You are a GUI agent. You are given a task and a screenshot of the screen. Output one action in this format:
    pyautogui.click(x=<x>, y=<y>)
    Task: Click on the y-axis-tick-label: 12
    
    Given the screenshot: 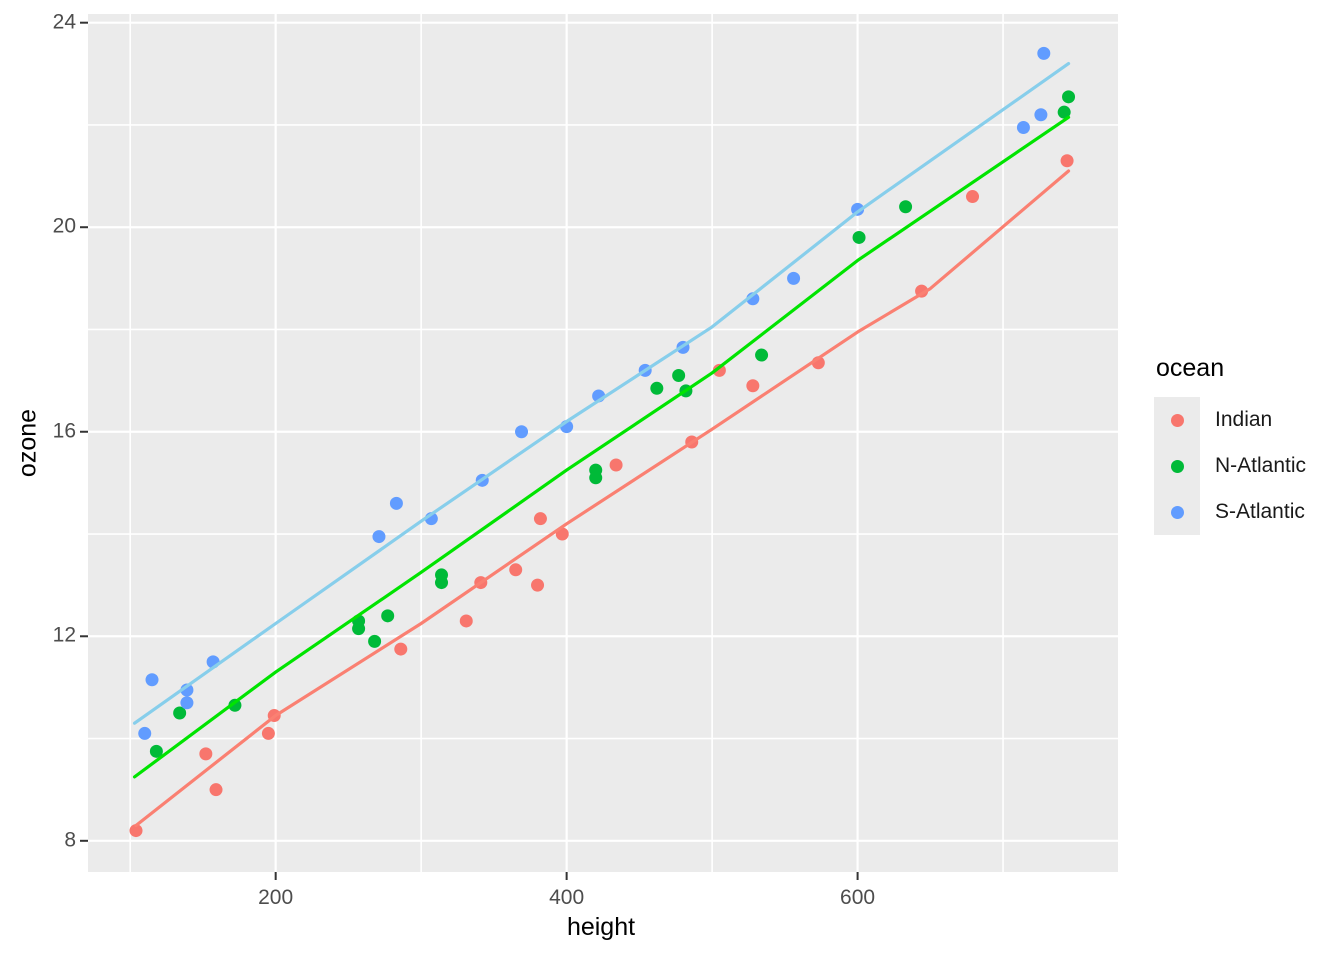 What is the action you would take?
    pyautogui.click(x=64, y=635)
    